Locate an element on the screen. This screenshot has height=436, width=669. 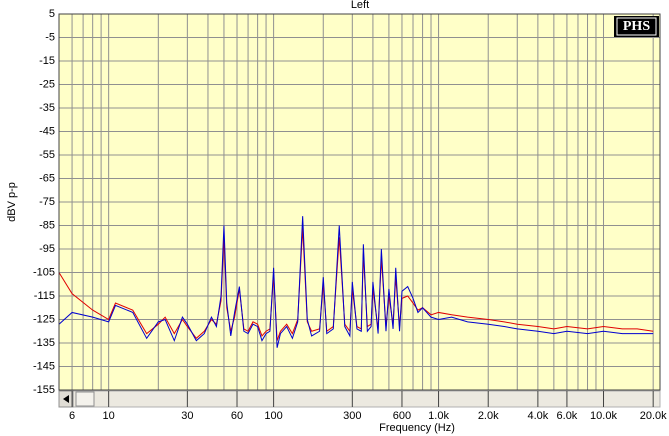
x-tick-label: 60 is located at coordinates (237, 416).